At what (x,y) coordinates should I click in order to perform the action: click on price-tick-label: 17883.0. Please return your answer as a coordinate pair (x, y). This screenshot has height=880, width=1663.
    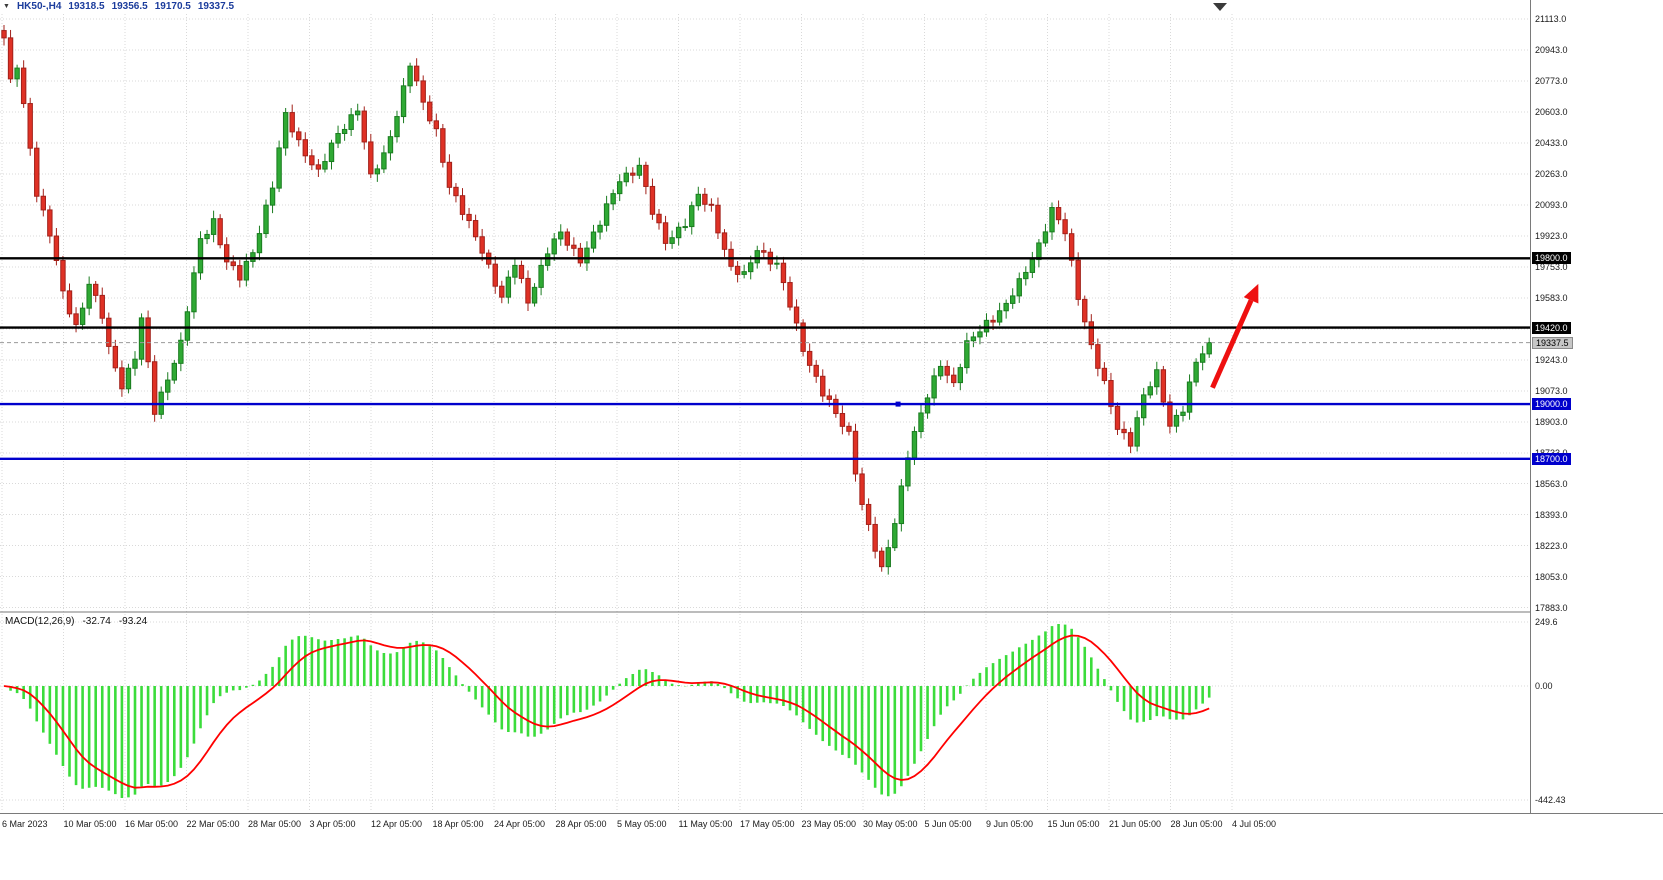
    Looking at the image, I should click on (1551, 607).